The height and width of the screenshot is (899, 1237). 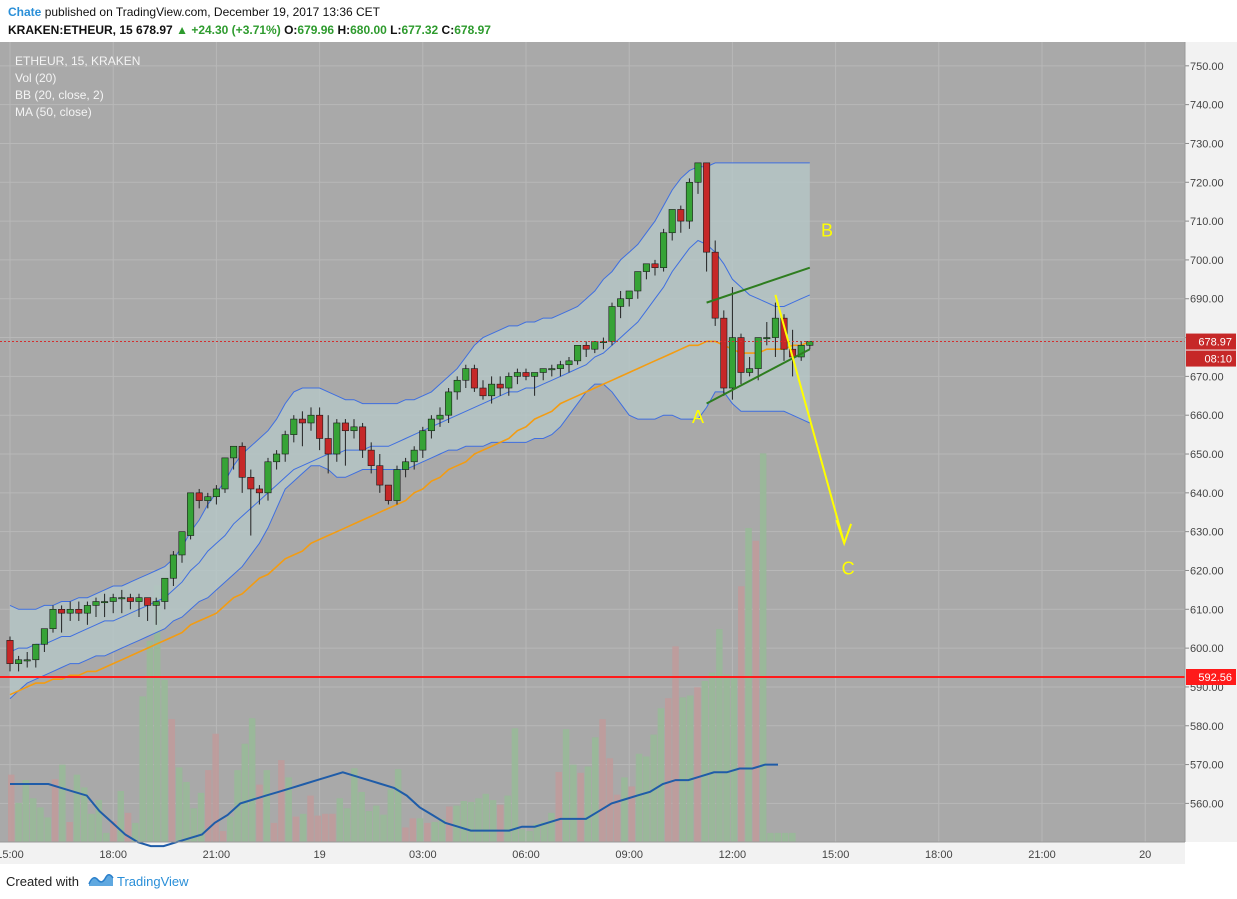 I want to click on y-tick-label: 600.00, so click(x=1207, y=649).